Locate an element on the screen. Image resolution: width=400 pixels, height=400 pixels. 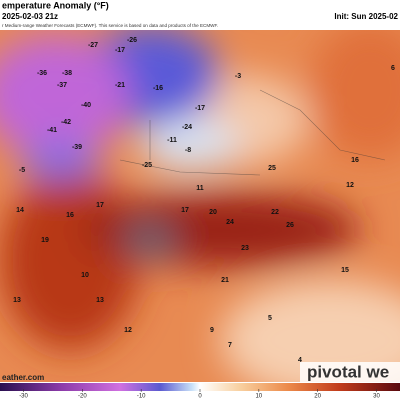
anomaly-label: -3 is located at coordinates (238, 76).